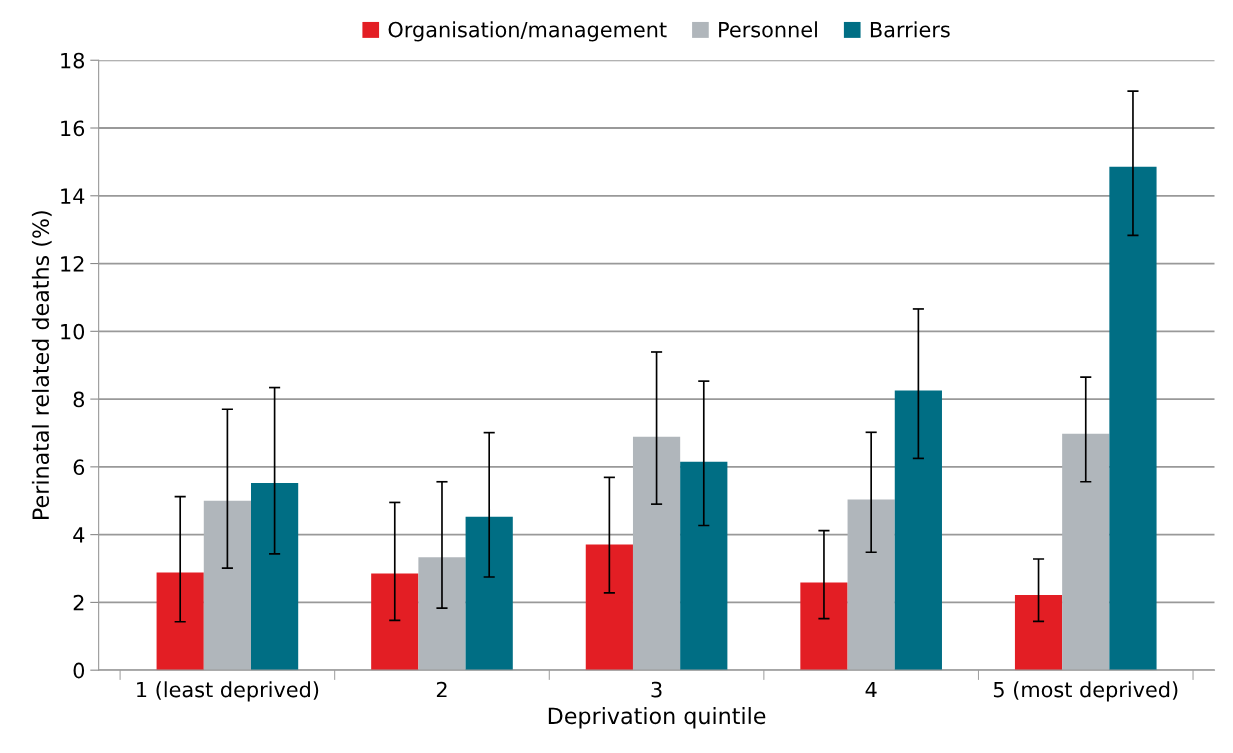  What do you see at coordinates (73, 60) in the screenshot?
I see `y-tick-label: 18` at bounding box center [73, 60].